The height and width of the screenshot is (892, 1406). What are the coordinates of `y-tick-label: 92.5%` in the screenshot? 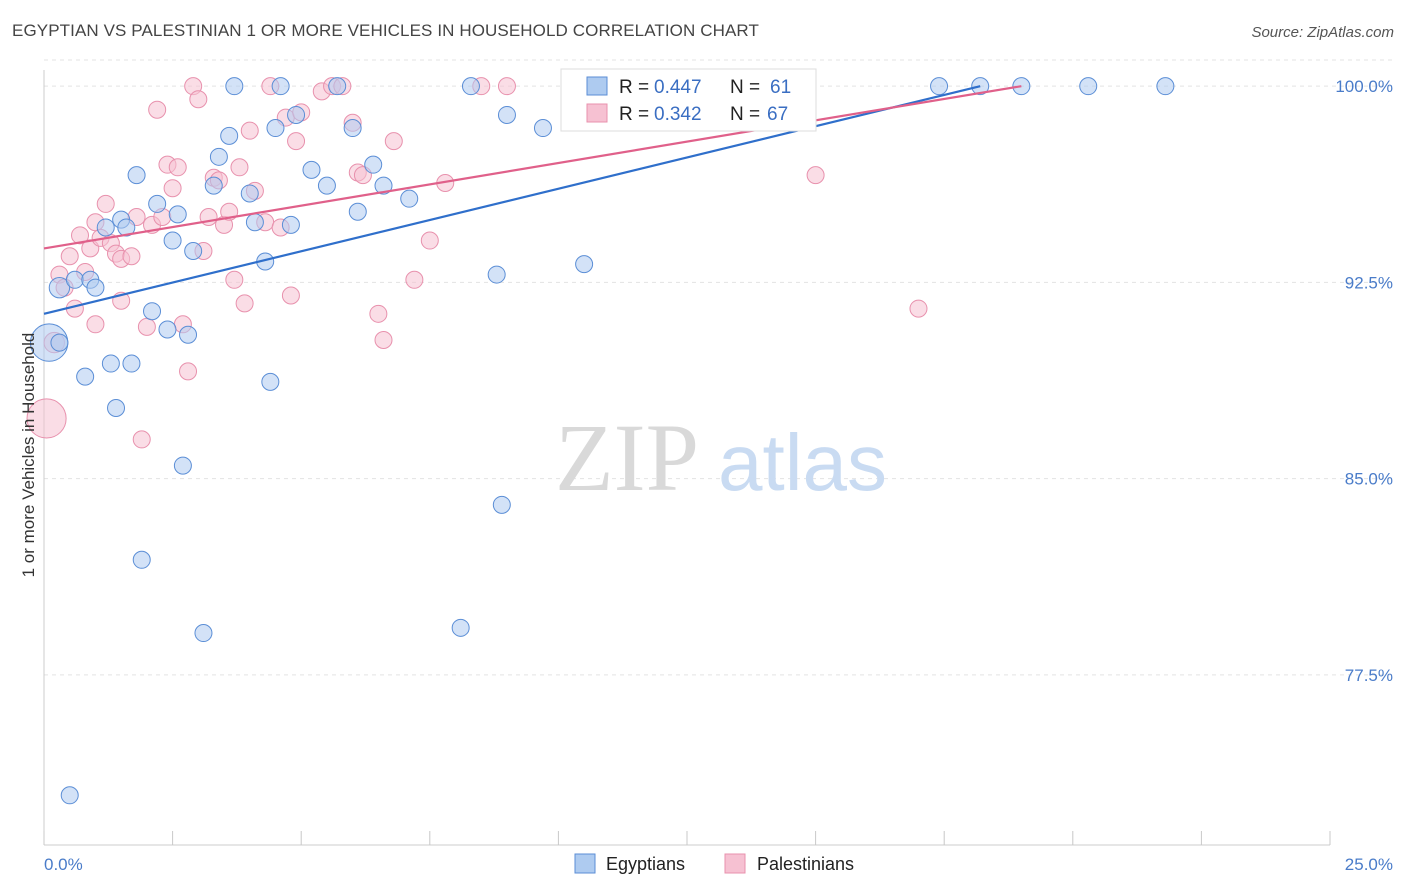 It's located at (1369, 282).